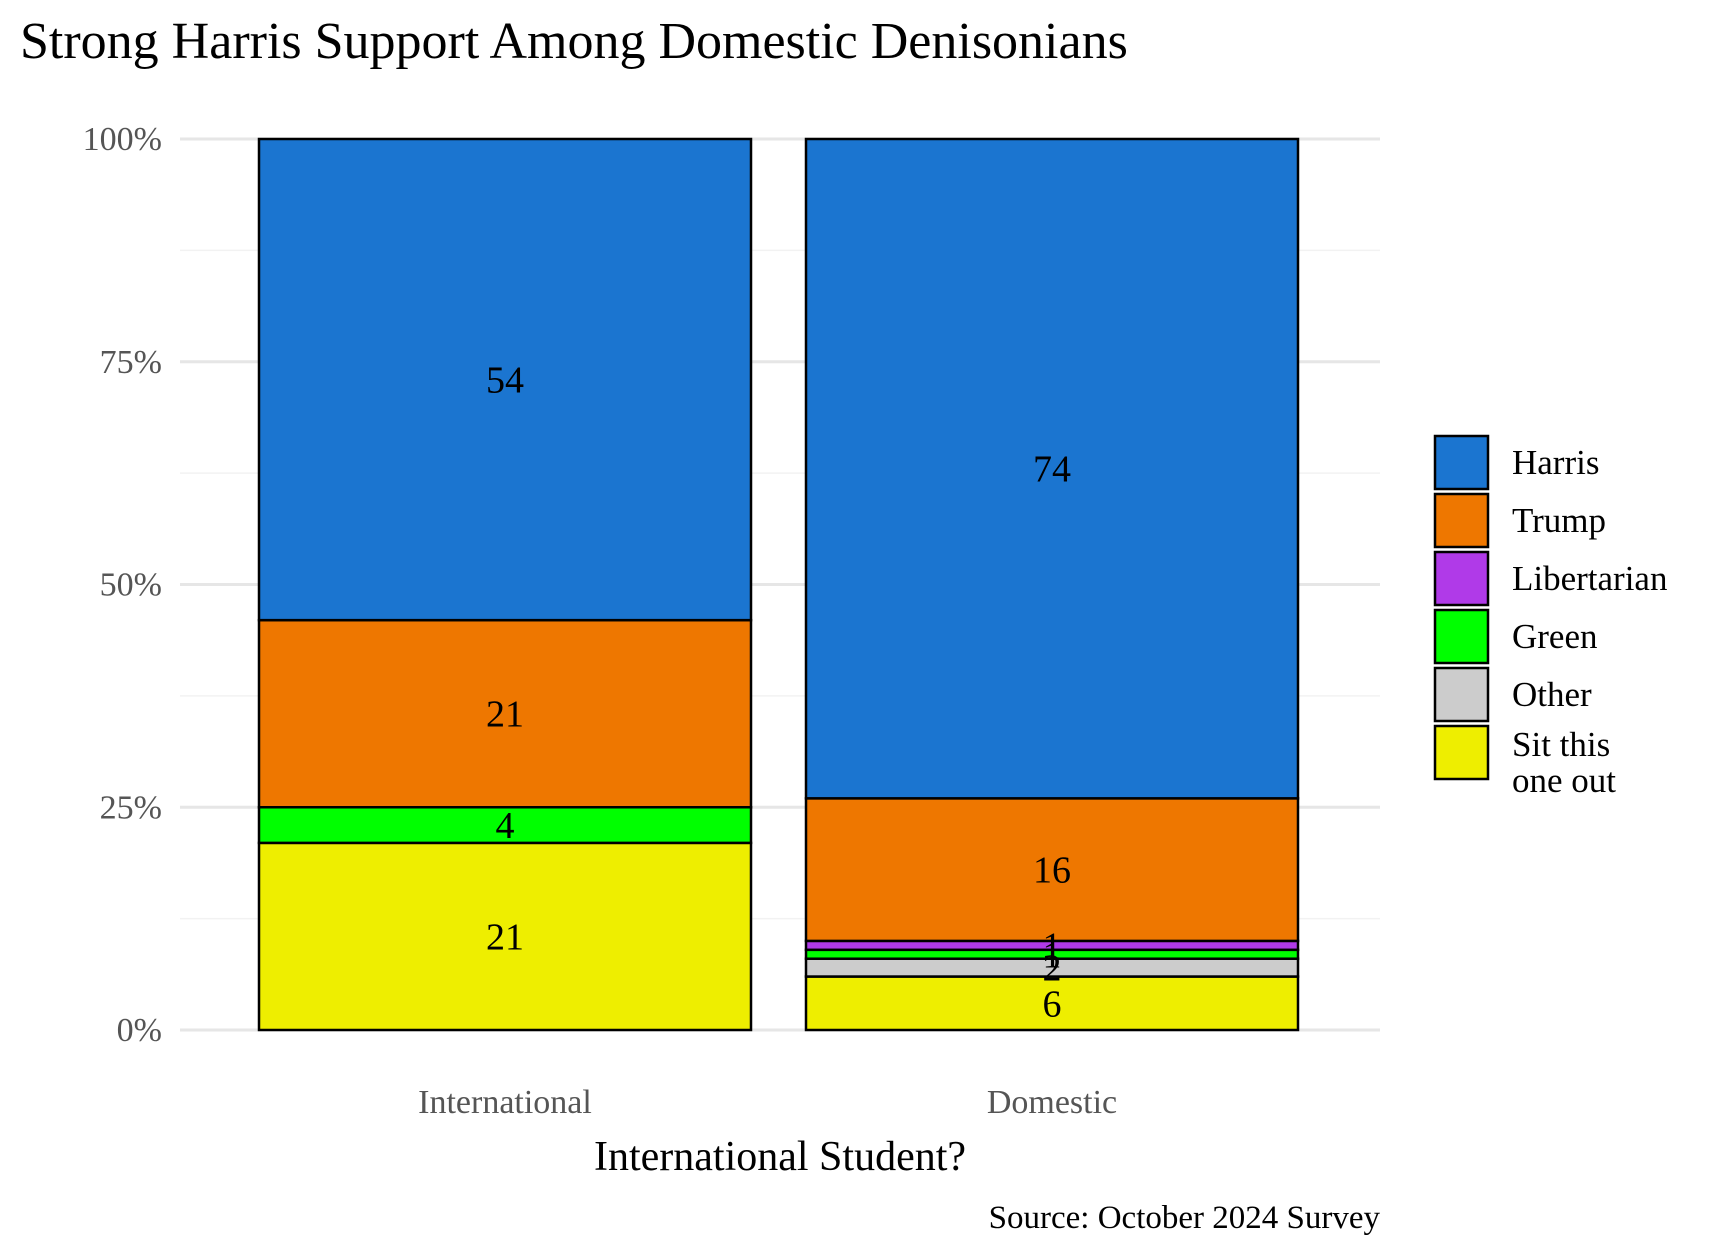  I want to click on data-label-harris-domestic: 74, so click(1052, 470).